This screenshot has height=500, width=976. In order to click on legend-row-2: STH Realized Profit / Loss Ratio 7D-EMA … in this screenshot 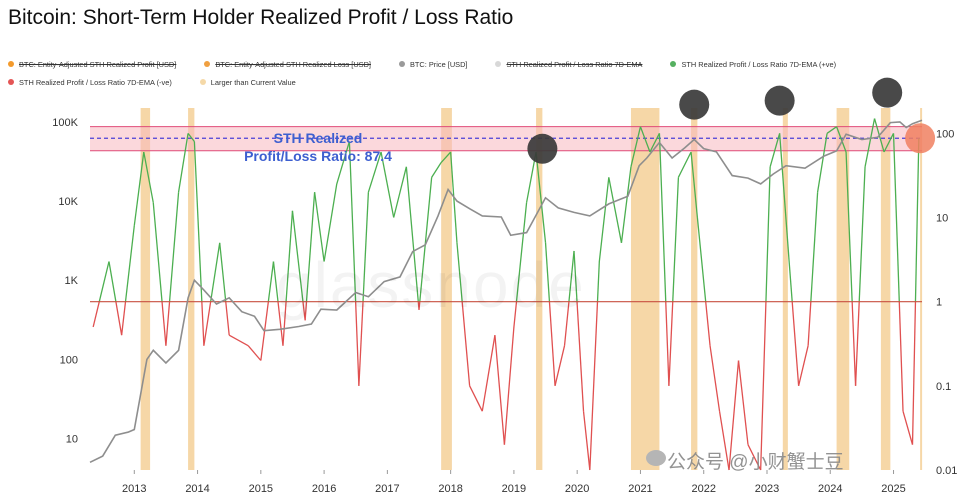, I will do `click(453, 82)`.